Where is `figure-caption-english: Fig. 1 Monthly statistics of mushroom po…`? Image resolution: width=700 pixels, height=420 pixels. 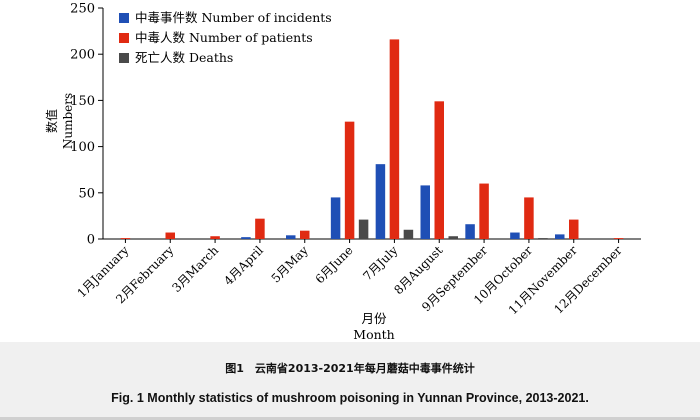 figure-caption-english: Fig. 1 Monthly statistics of mushroom po… is located at coordinates (350, 398).